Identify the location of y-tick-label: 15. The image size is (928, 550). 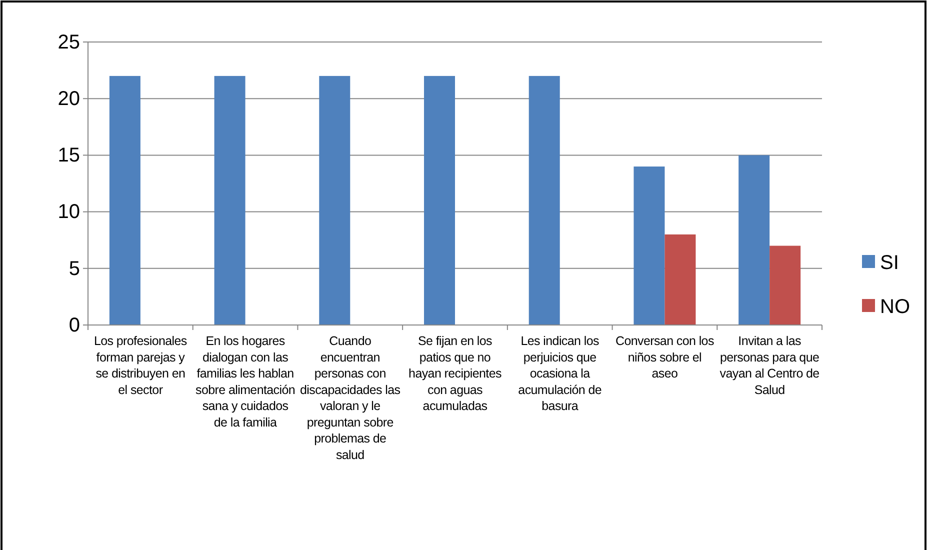
(69, 155).